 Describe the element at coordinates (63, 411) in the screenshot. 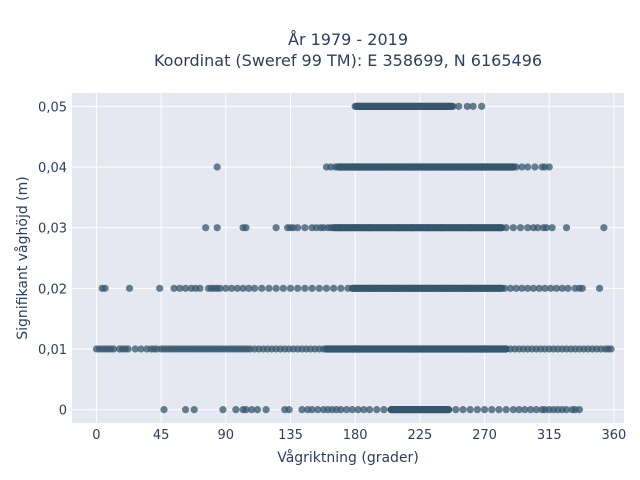

I see `y-tick-label: 0` at that location.